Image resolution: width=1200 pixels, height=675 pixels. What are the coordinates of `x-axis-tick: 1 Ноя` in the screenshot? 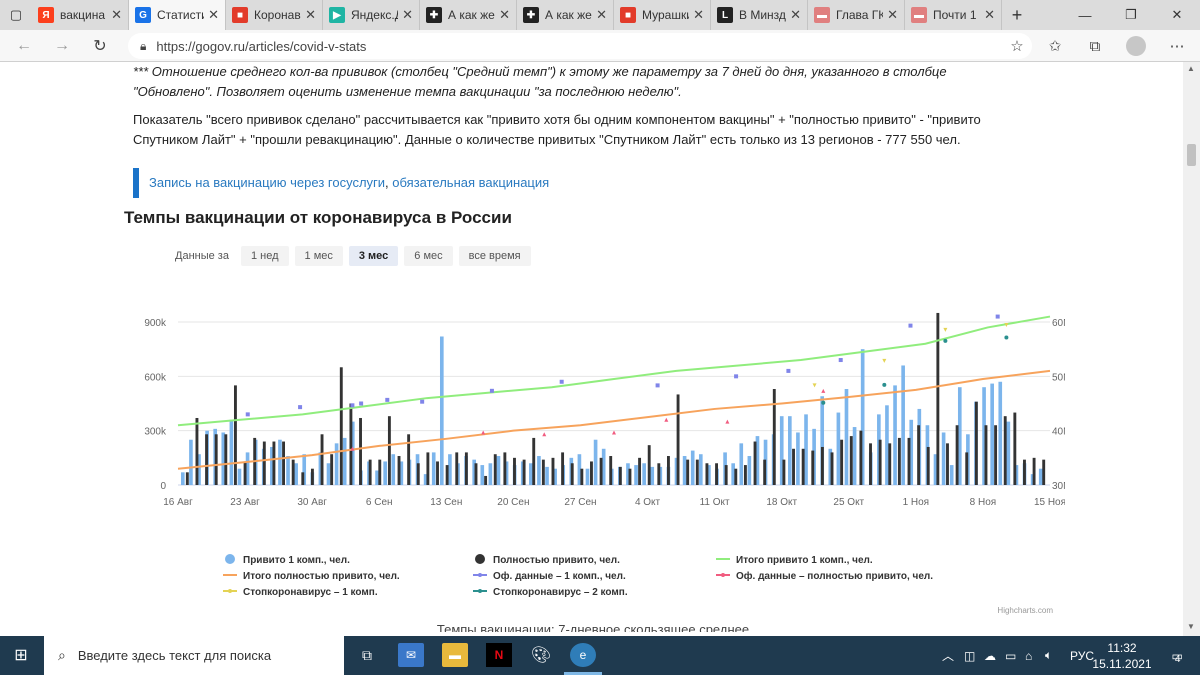 It's located at (916, 502).